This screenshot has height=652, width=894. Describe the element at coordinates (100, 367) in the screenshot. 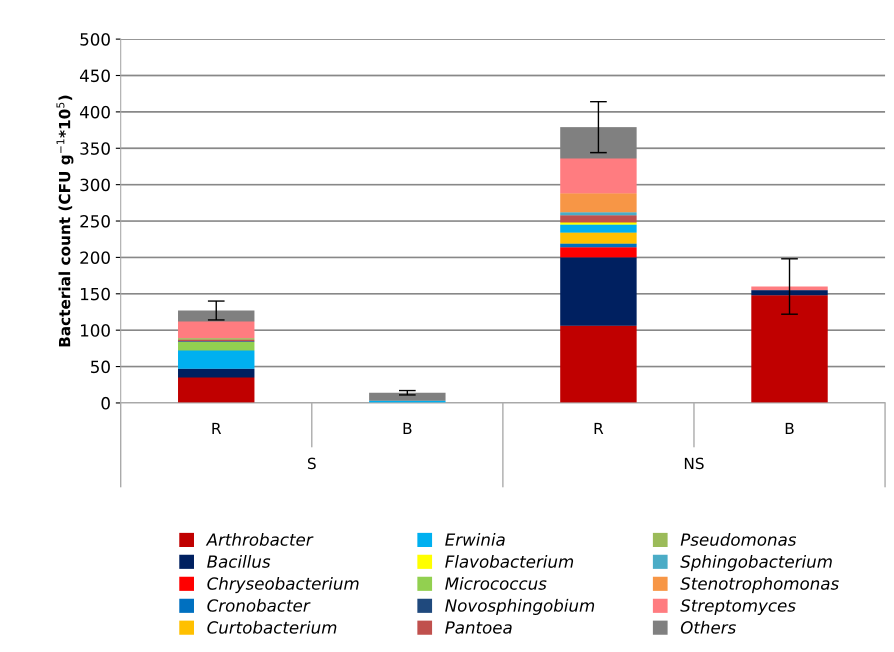

I see `y-tick-label: 50` at that location.